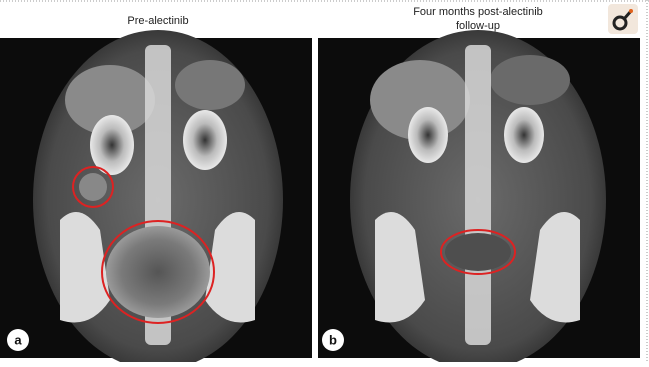  Describe the element at coordinates (18, 340) in the screenshot. I see `panel-label: a` at that location.